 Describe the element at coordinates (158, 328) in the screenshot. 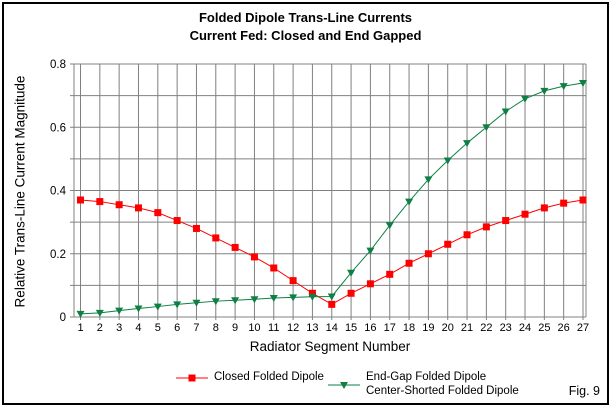

I see `svg-text: 5` at that location.